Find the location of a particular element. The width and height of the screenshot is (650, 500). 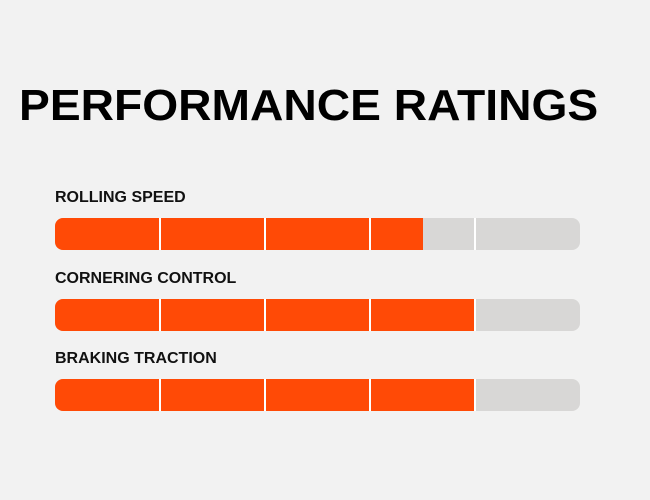

rating-rolling-speed: ROLLING SPEED is located at coordinates (317, 219).